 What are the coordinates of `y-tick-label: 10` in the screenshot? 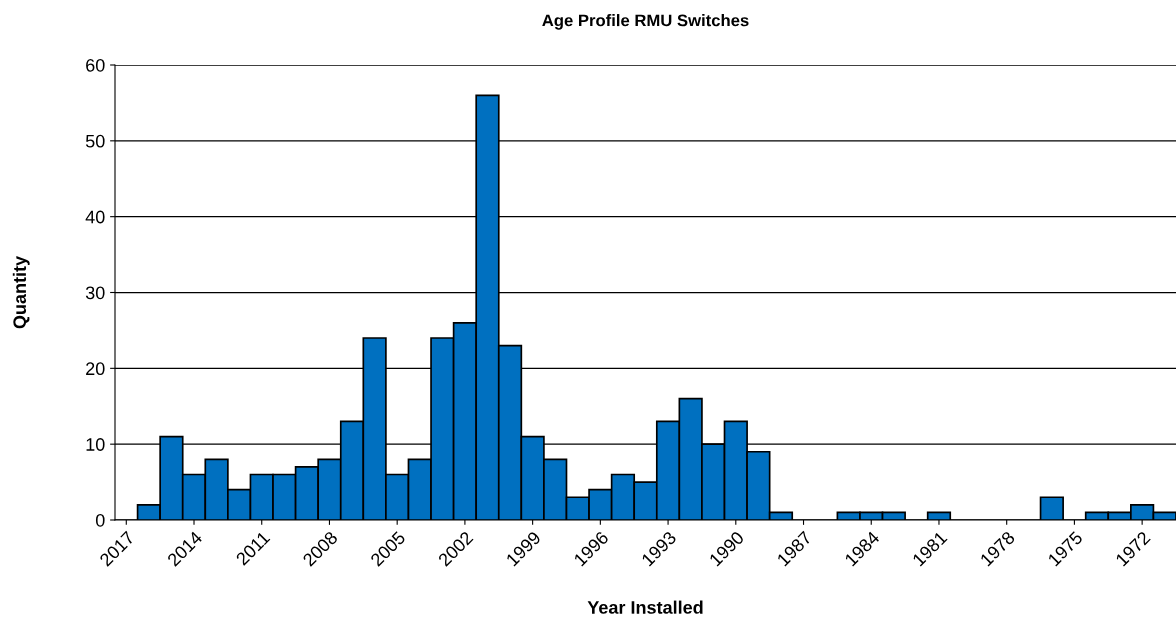 It's located at (95, 444).